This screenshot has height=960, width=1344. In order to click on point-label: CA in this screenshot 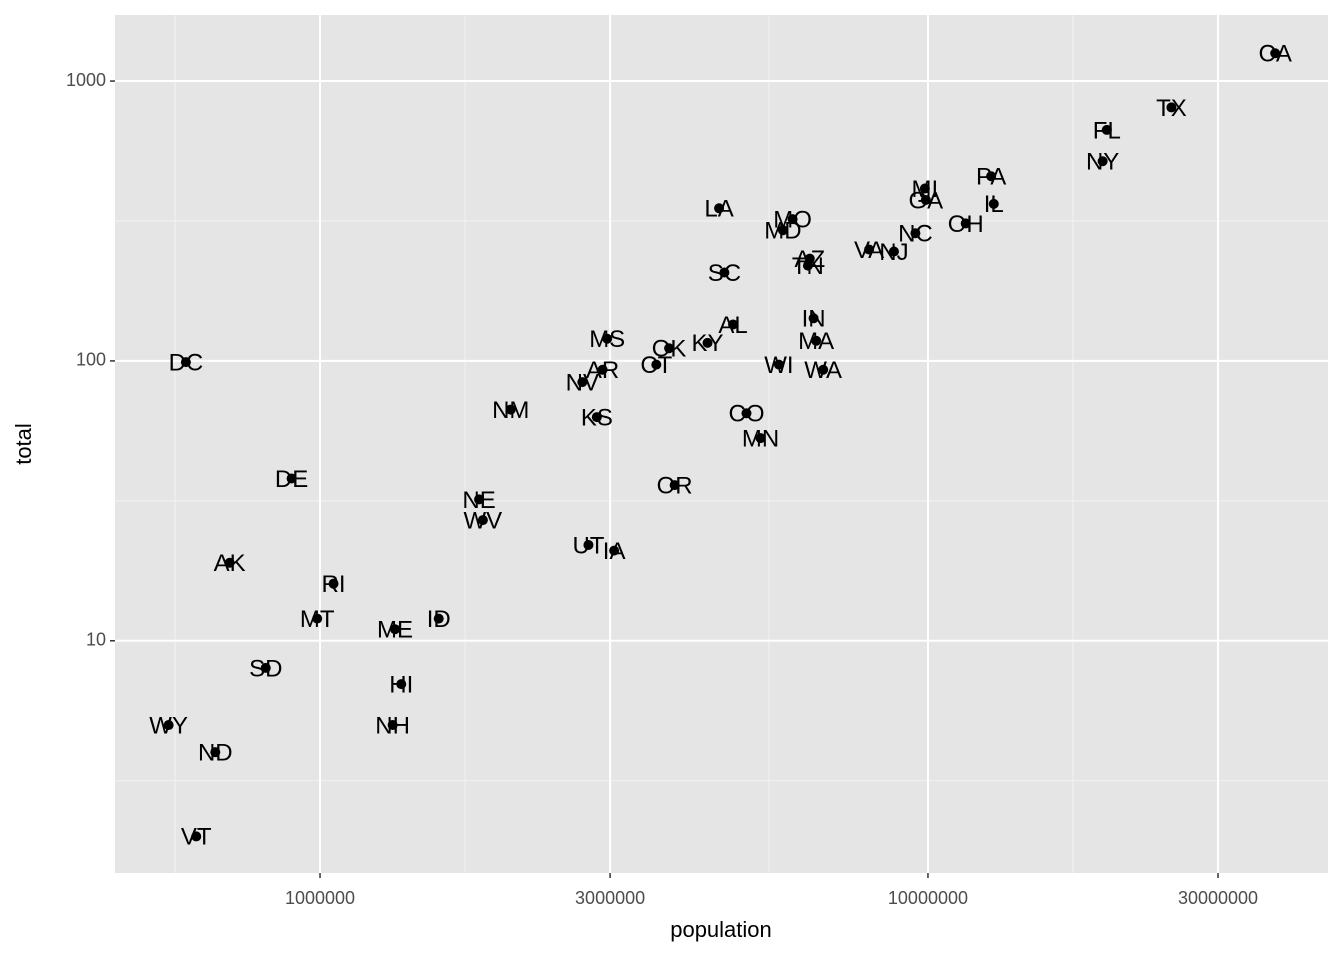, I will do `click(1275, 54)`.